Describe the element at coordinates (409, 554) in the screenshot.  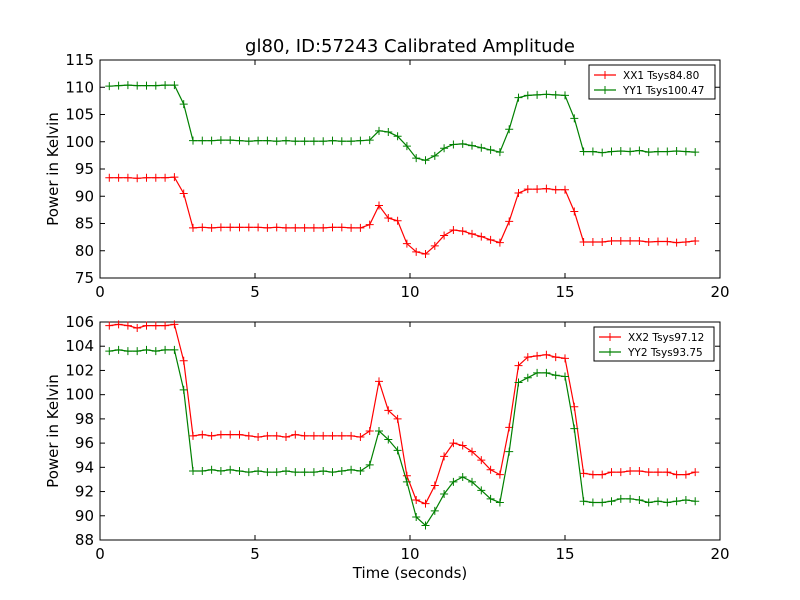
I see `x-tick-label: 10` at that location.